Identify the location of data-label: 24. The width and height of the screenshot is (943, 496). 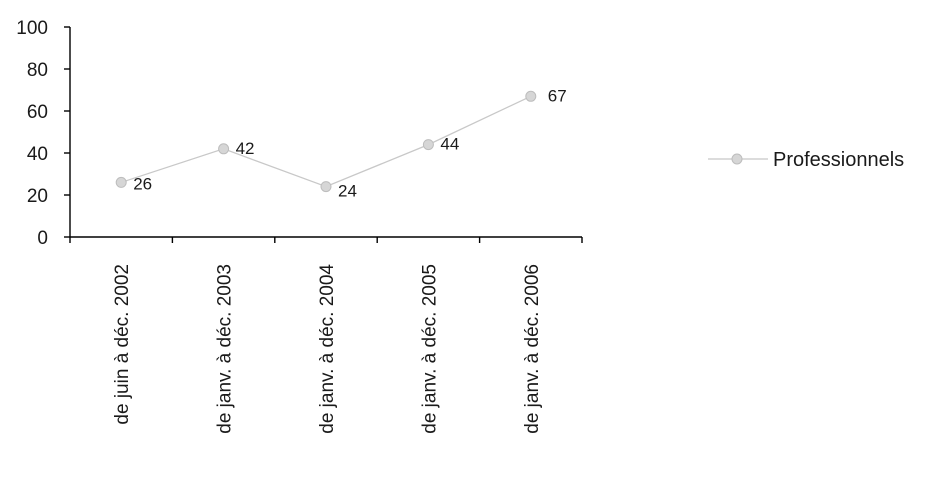
(347, 191).